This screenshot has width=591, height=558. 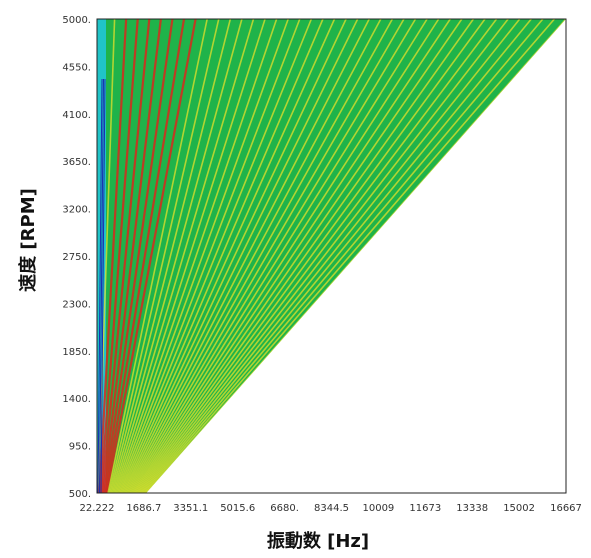 I want to click on x-tick-label: 6680., so click(x=284, y=508).